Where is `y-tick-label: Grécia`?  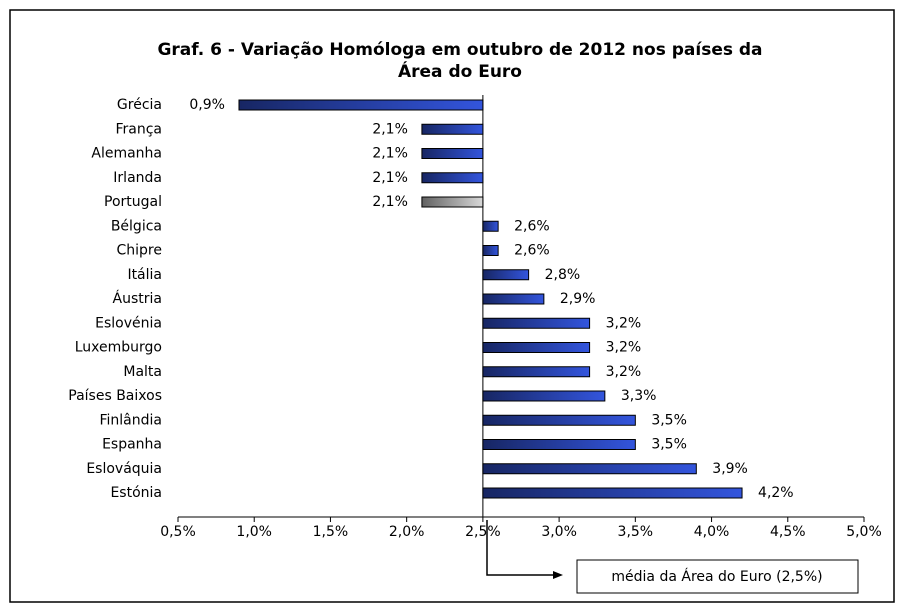
y-tick-label: Grécia is located at coordinates (139, 105).